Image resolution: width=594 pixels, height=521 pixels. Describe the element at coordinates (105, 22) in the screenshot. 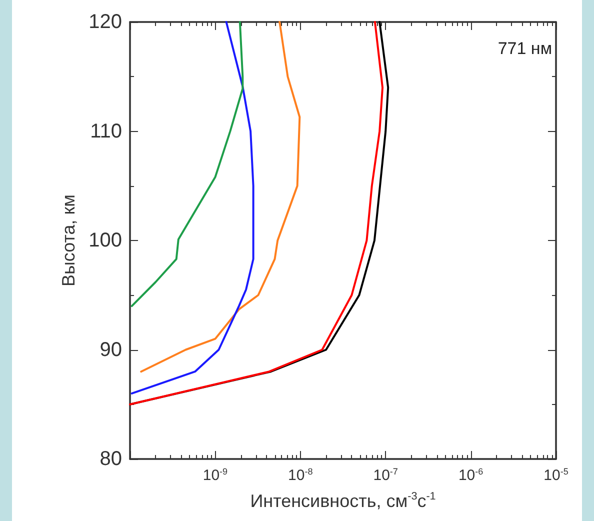

I see `y-tick-label: 120` at that location.